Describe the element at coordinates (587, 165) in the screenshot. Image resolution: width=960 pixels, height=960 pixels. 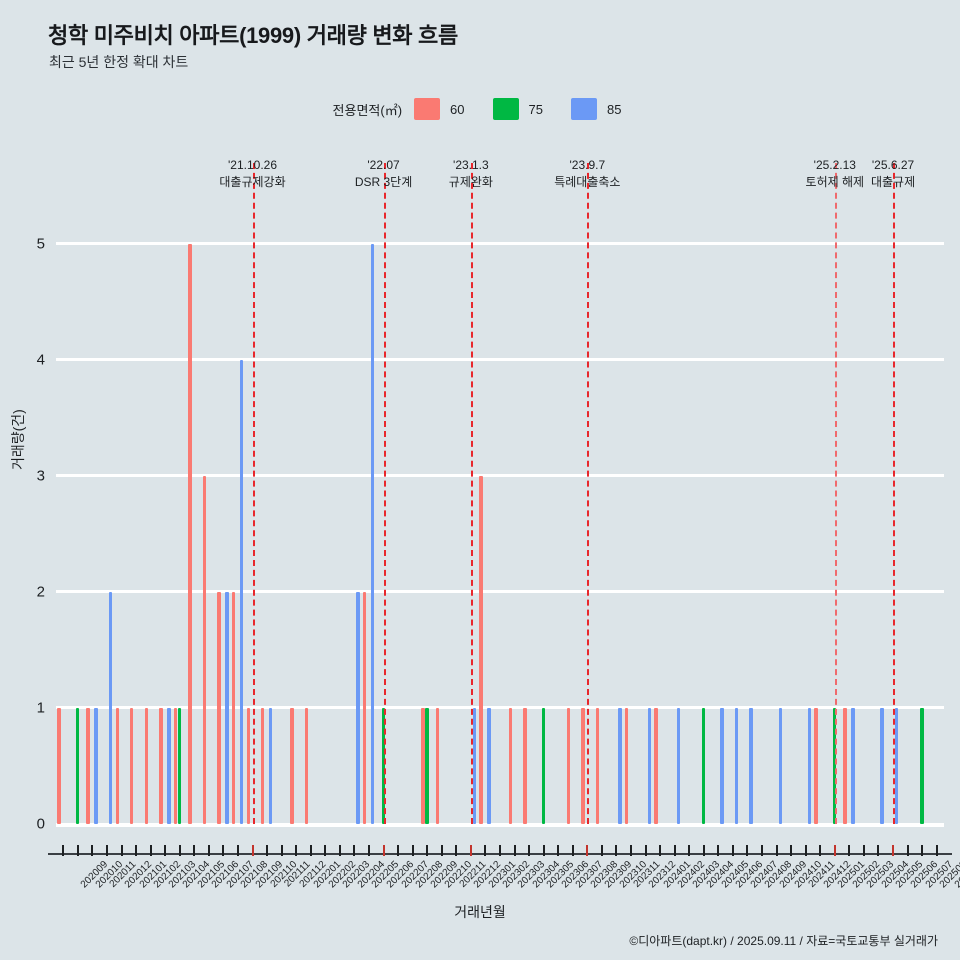
I see `event-date-3: '23.9.7` at that location.